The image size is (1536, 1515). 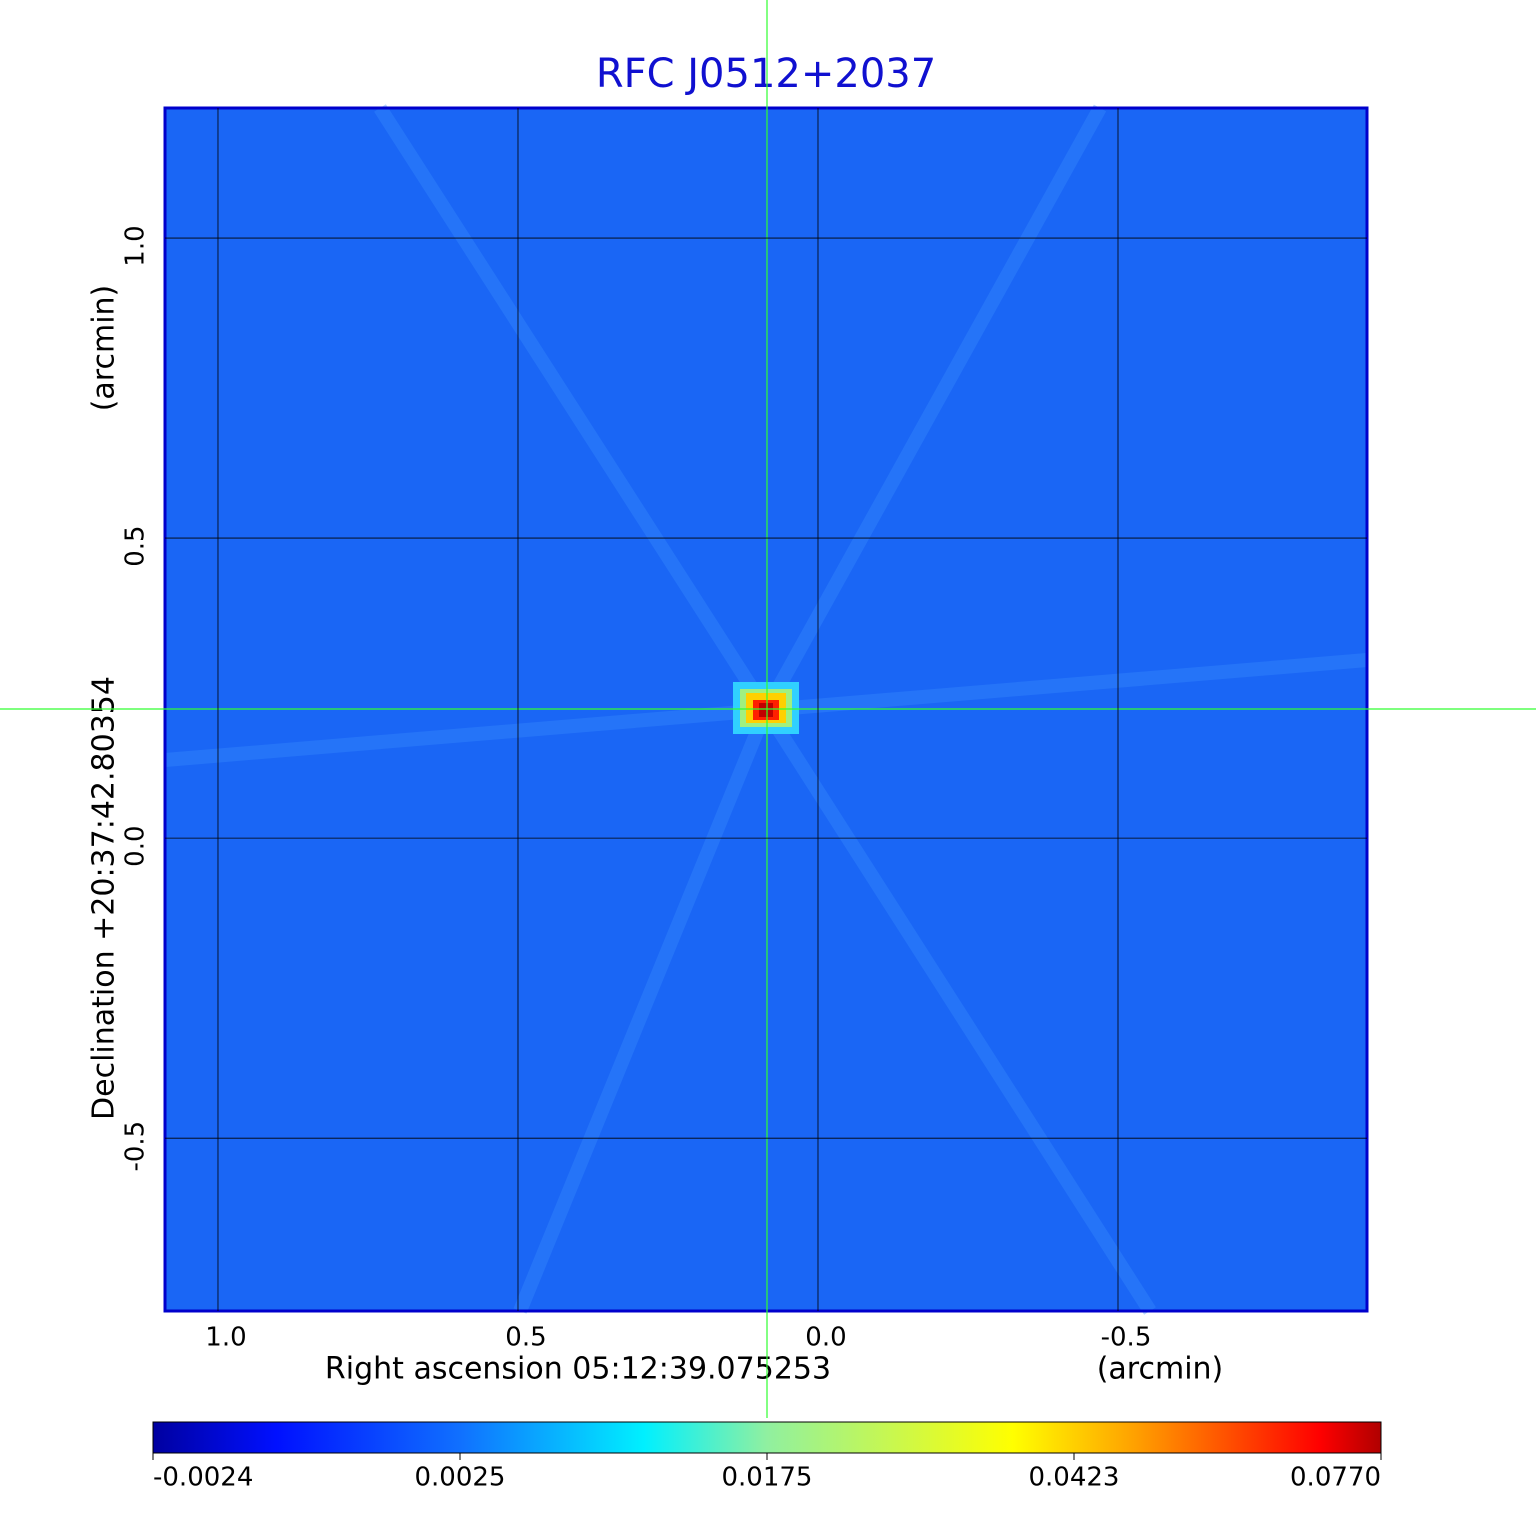 I want to click on source, so click(x=766, y=708).